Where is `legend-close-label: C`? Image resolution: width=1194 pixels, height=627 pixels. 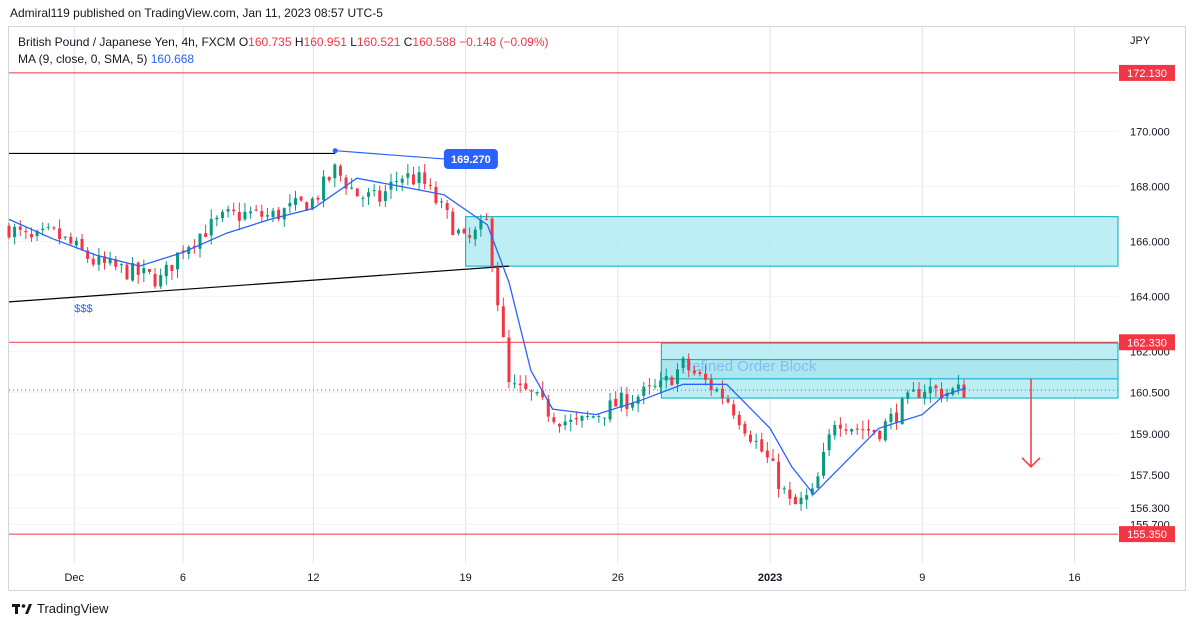 legend-close-label: C is located at coordinates (408, 42).